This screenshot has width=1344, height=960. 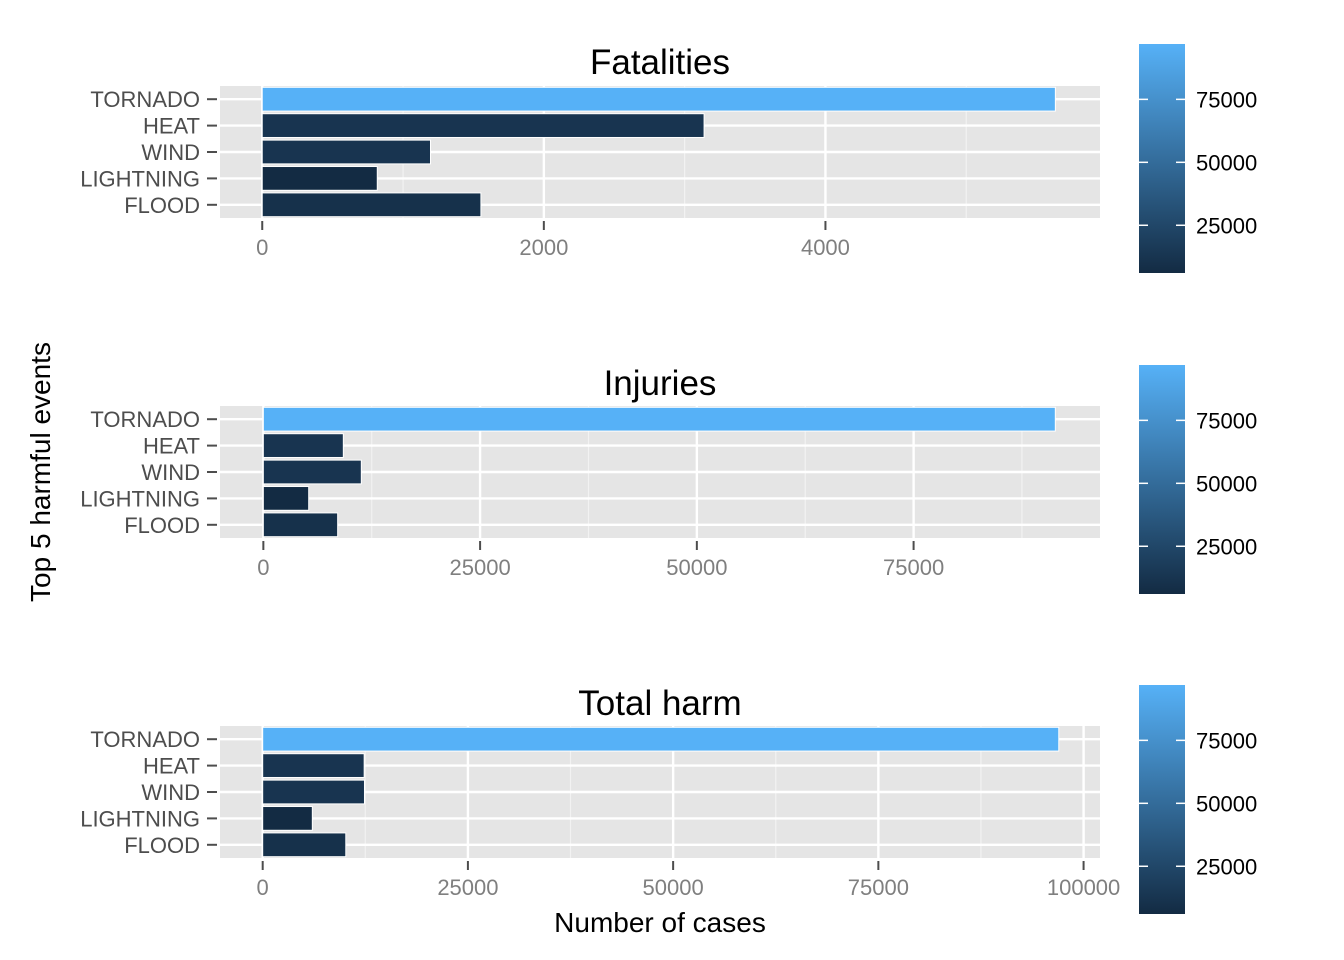 What do you see at coordinates (660, 383) in the screenshot?
I see `panel-title: Injuries` at bounding box center [660, 383].